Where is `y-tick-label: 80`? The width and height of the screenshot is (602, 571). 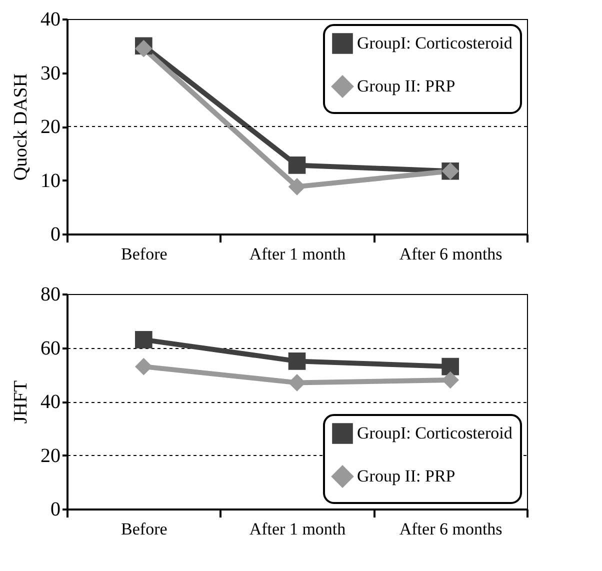
y-tick-label: 80 is located at coordinates (50, 295).